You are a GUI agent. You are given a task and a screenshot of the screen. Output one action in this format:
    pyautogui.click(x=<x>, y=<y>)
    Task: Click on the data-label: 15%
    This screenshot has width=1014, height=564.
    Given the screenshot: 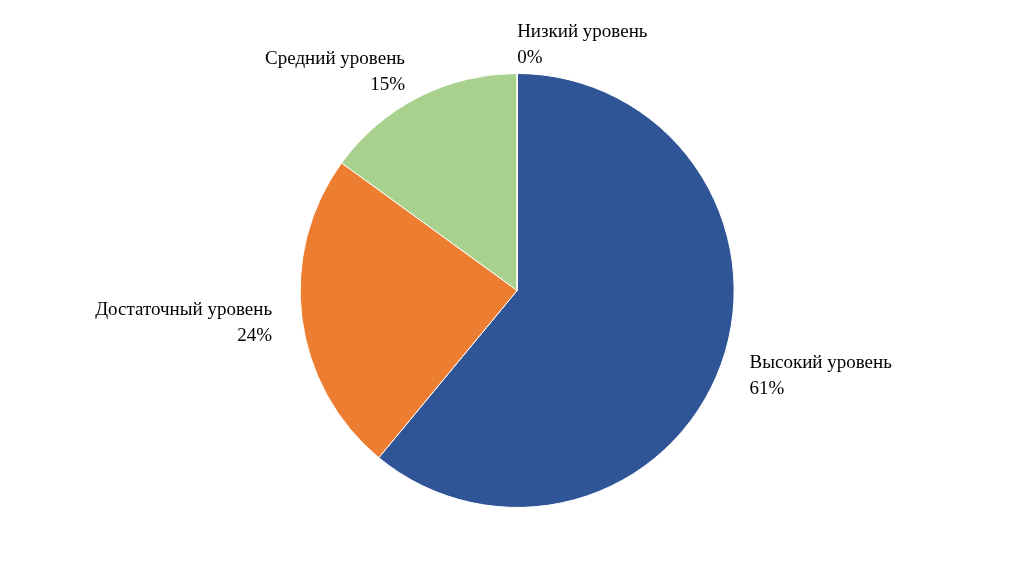 What is the action you would take?
    pyautogui.click(x=388, y=83)
    